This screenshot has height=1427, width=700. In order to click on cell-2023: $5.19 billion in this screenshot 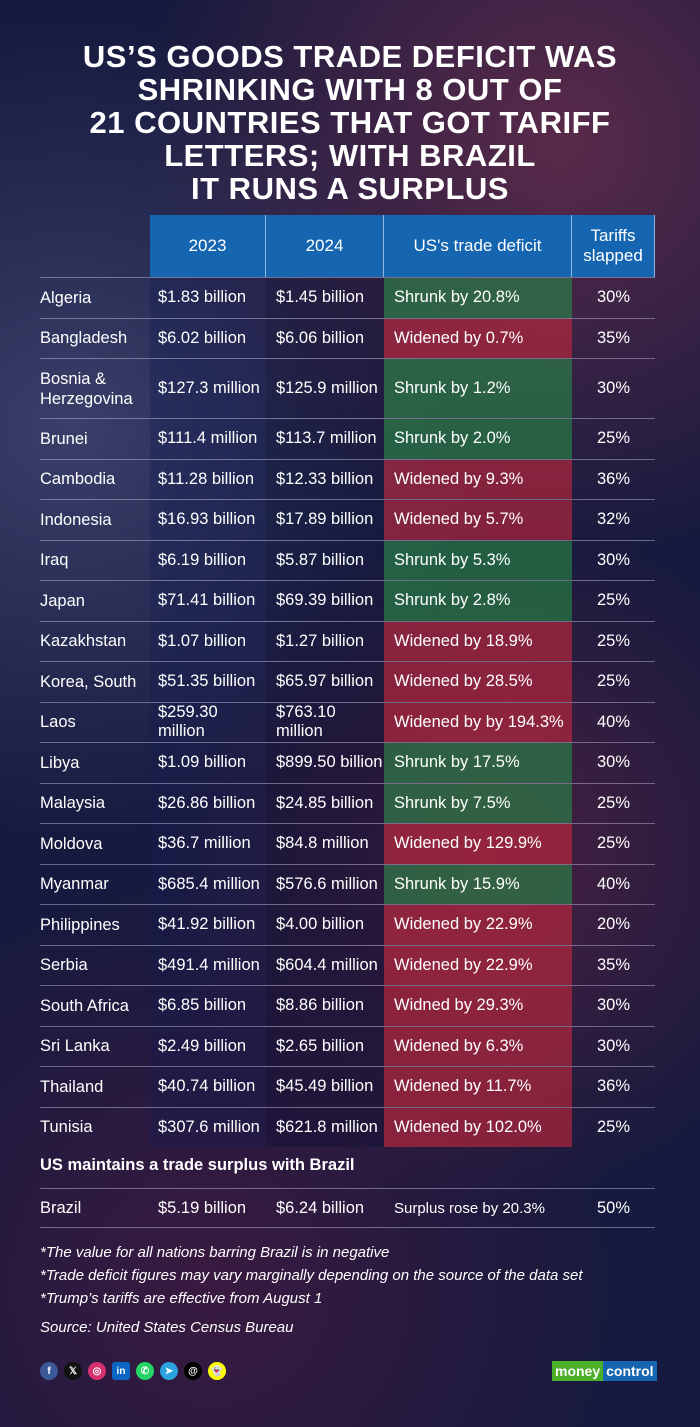, I will do `click(202, 1207)`.